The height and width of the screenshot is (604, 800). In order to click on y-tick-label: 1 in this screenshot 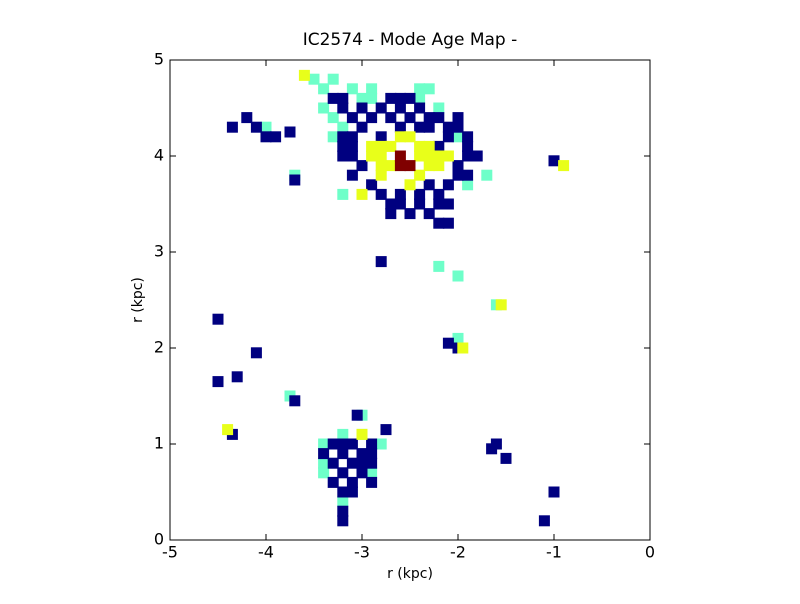, I will do `click(159, 443)`.